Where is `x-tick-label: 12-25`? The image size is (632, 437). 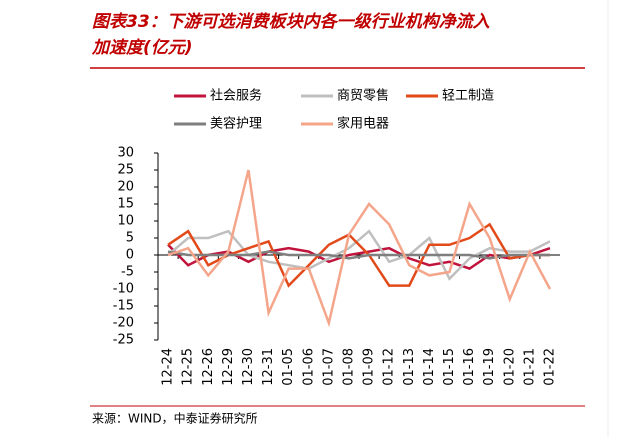 x-tick-label: 12-25 is located at coordinates (188, 367).